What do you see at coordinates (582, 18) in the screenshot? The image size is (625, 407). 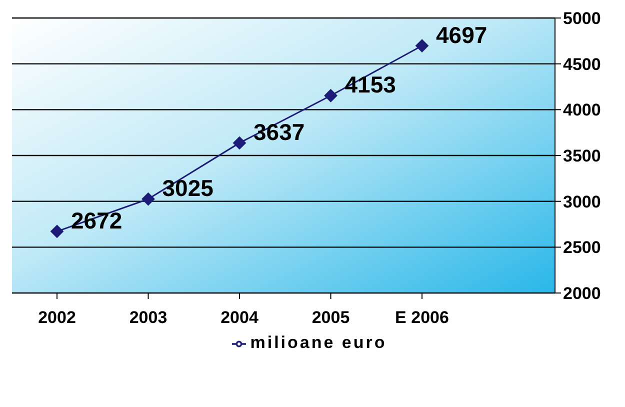 I see `y-tick-label: 5000` at bounding box center [582, 18].